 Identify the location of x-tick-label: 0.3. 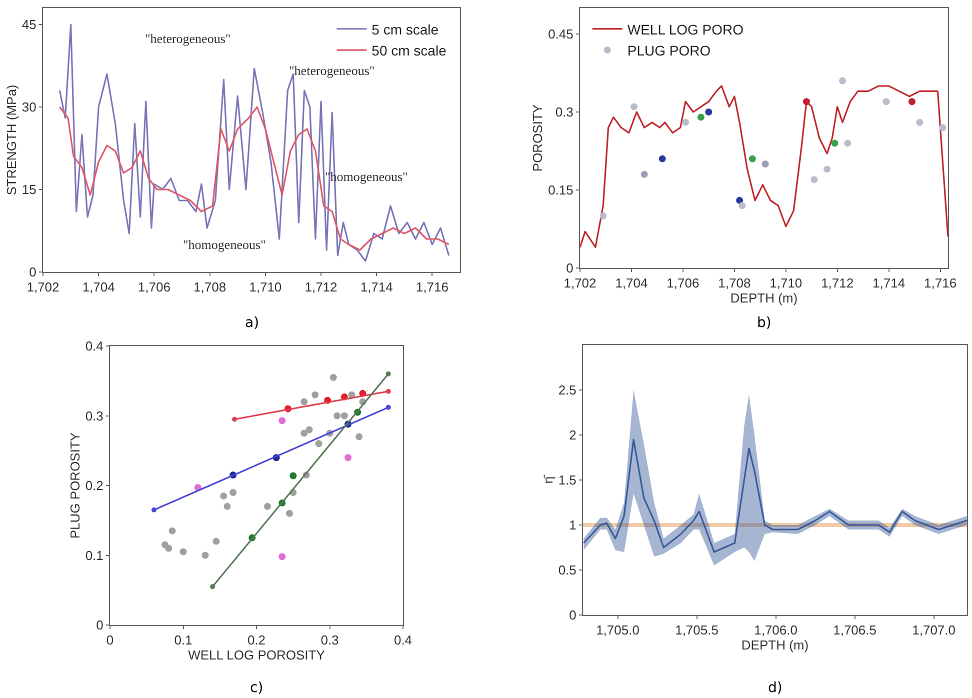
(329, 640).